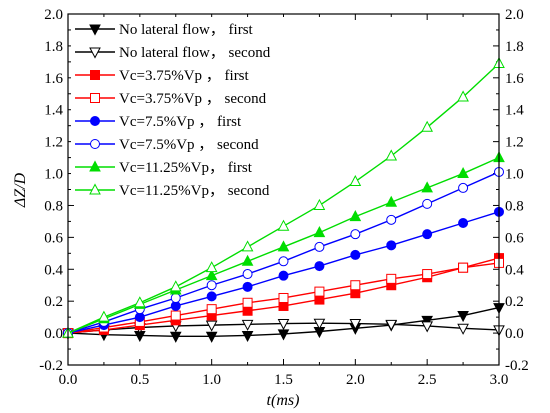 The width and height of the screenshot is (550, 413). I want to click on x-tick-label: 3.0, so click(499, 380).